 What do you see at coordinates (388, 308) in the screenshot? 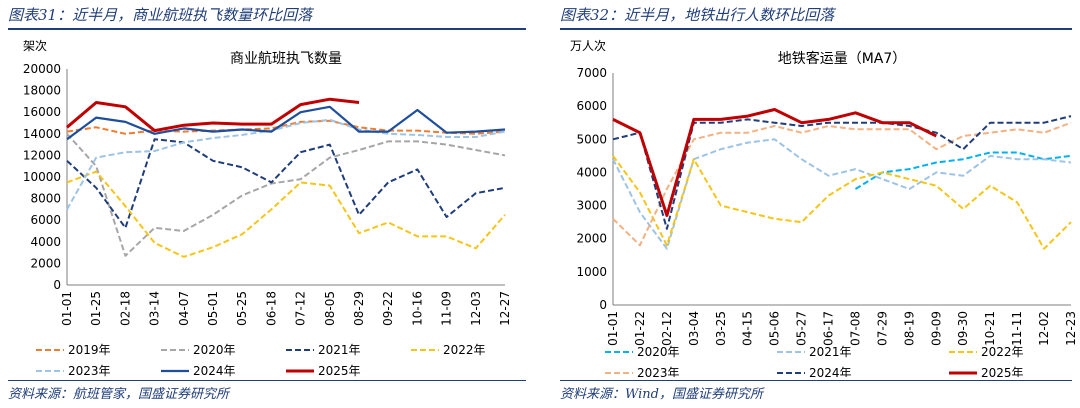
I see `x-tick-label: 09-22` at bounding box center [388, 308].